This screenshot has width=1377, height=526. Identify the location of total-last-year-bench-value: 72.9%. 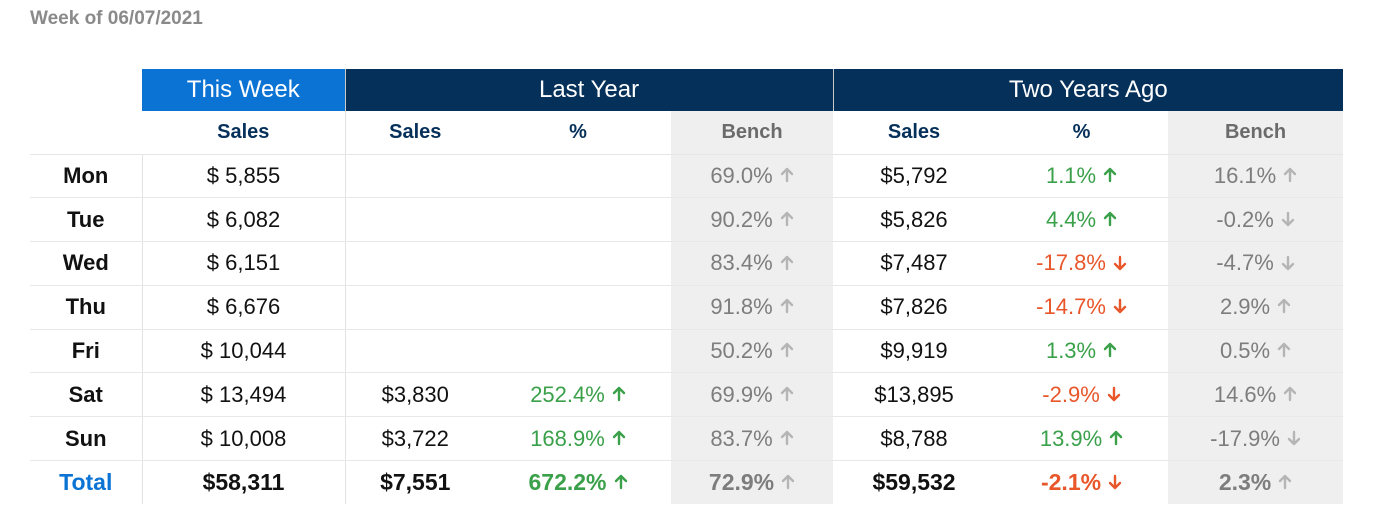
(741, 482).